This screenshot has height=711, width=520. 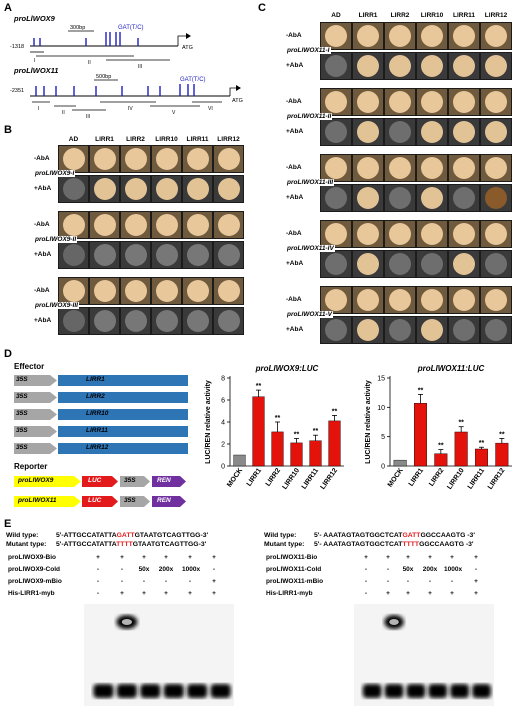 I want to click on y-tick-label: 4, so click(x=223, y=423).